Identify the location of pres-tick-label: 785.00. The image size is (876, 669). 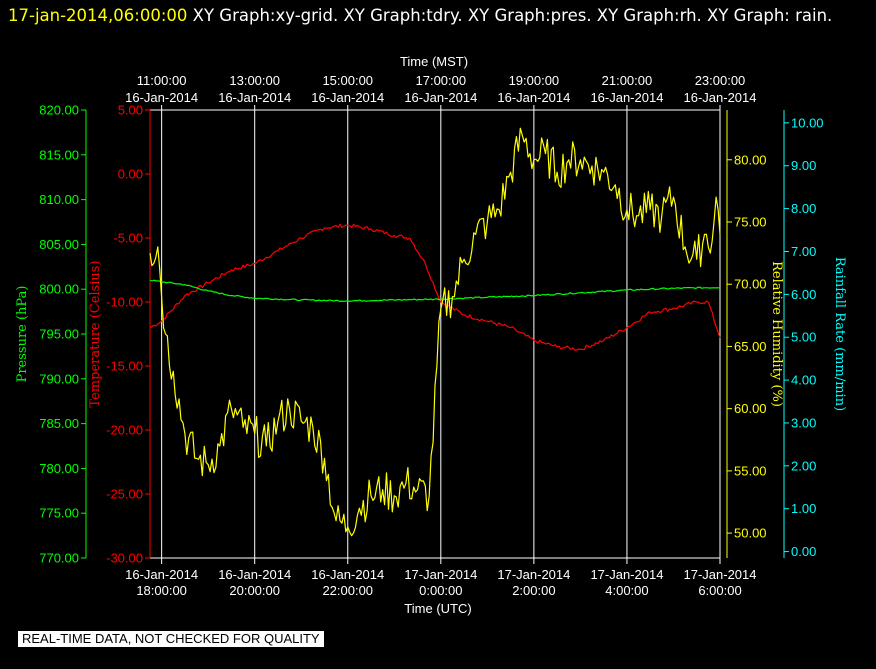
(59, 423).